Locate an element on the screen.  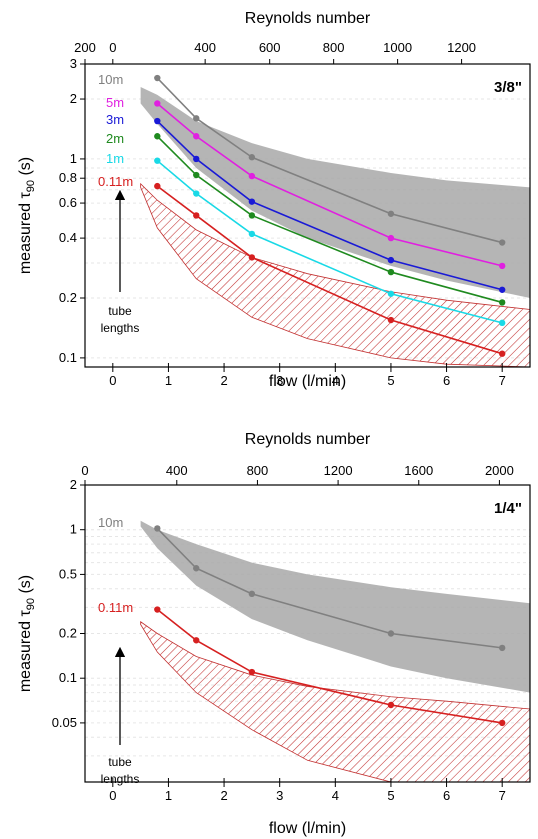
legend-label-5m: 5m is located at coordinates (115, 102).